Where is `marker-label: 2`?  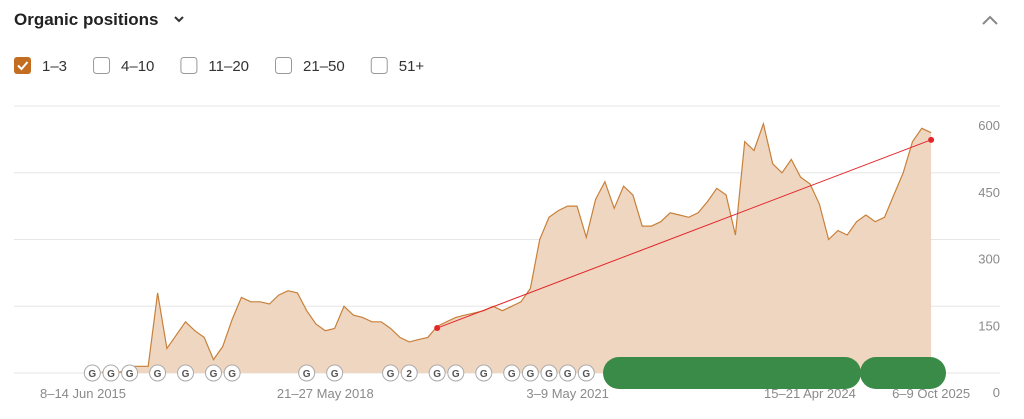 marker-label: 2 is located at coordinates (409, 374).